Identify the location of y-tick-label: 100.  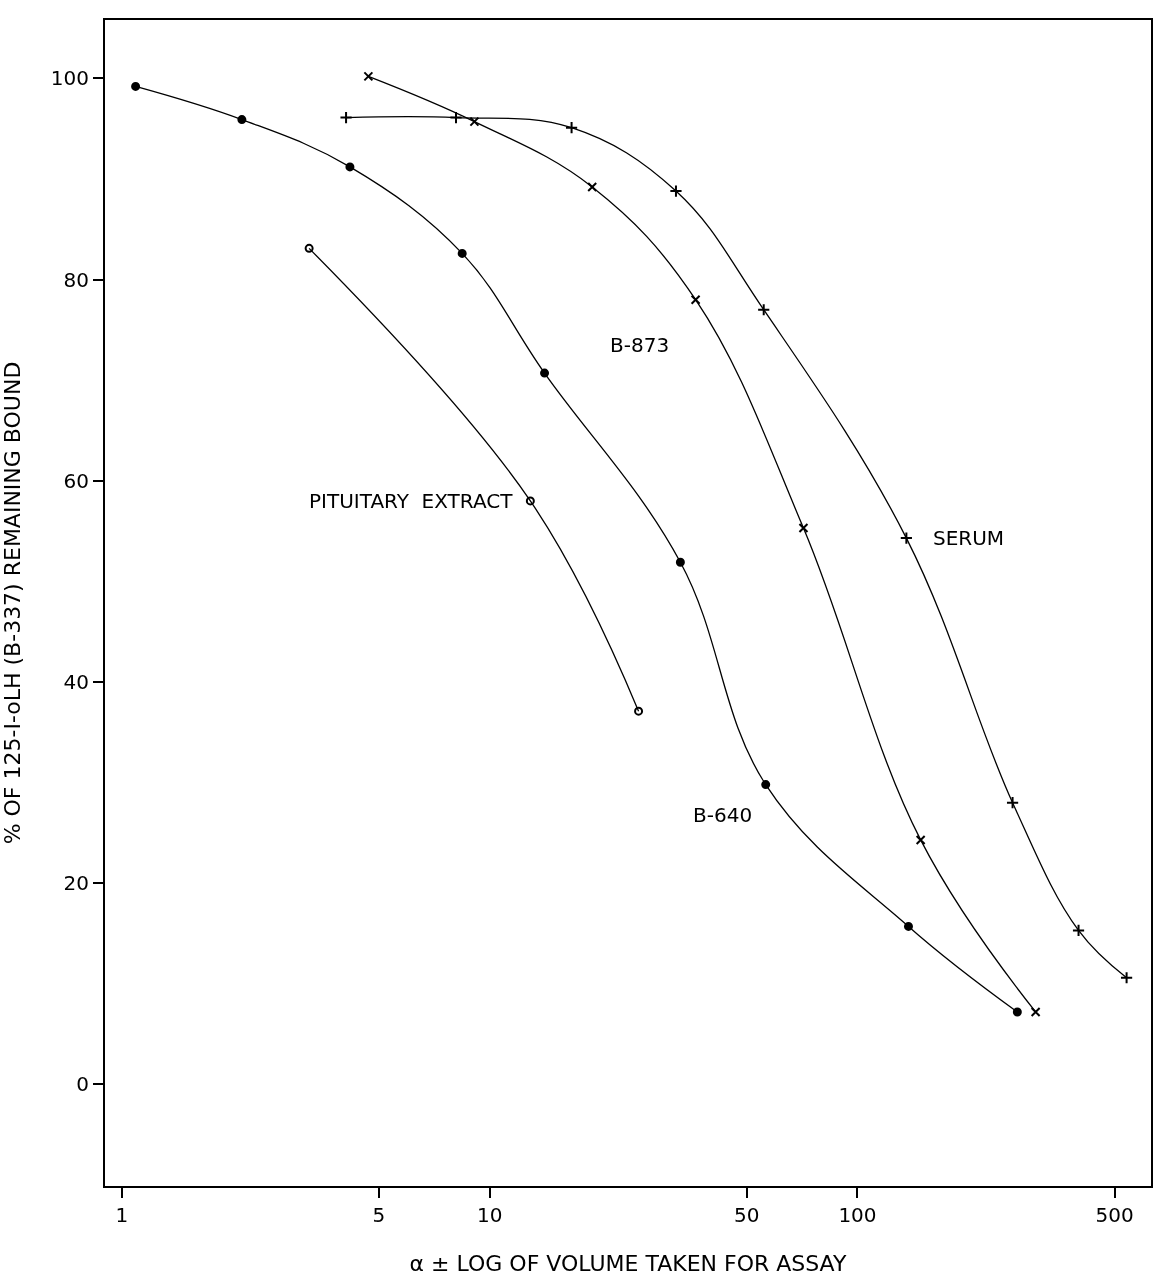
(69, 78).